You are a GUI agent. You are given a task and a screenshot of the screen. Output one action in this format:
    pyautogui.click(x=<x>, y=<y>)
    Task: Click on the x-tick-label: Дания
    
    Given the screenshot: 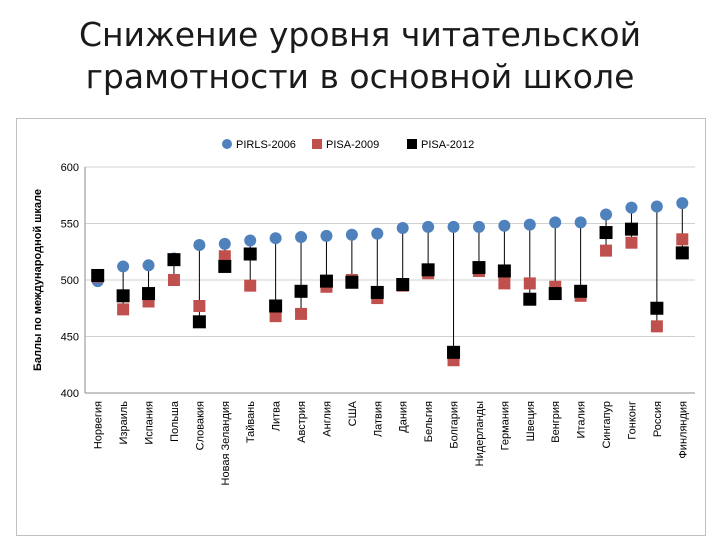 What is the action you would take?
    pyautogui.click(x=404, y=417)
    